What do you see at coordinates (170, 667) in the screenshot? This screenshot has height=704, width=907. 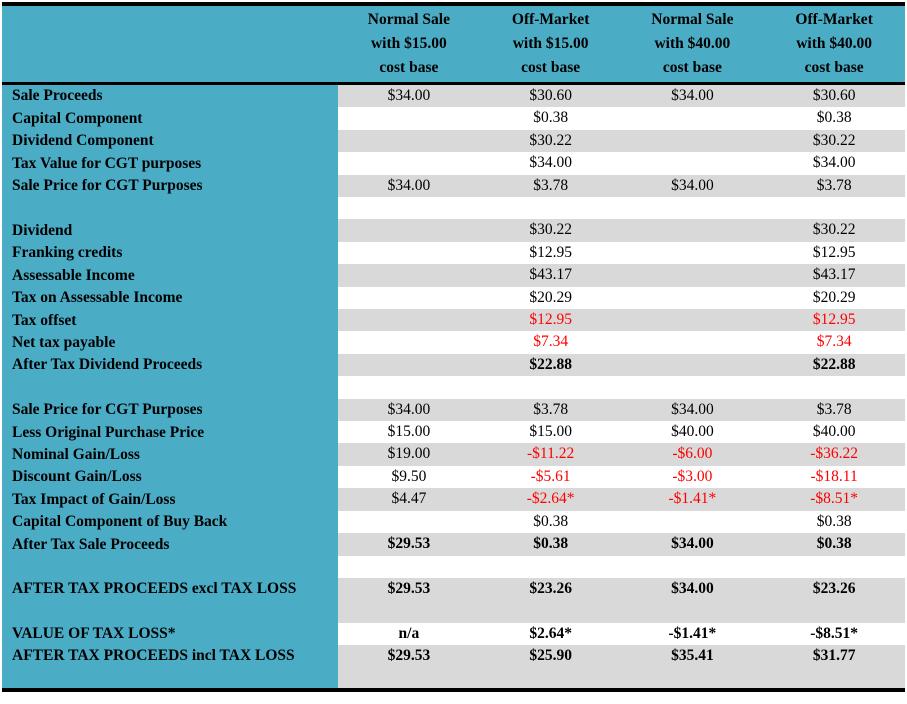 I see `row-label: AFTER TAX PROCEEDS incl TAX LOSS` at bounding box center [170, 667].